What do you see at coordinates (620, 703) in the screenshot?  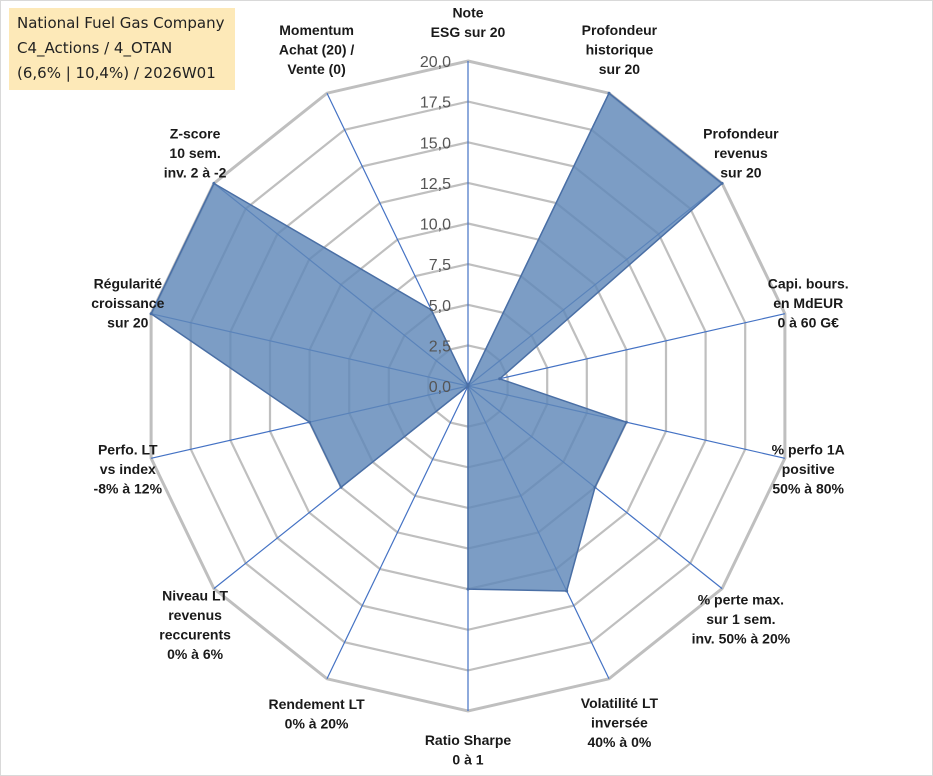 I see `axis-label-line: Volatilité LT` at bounding box center [620, 703].